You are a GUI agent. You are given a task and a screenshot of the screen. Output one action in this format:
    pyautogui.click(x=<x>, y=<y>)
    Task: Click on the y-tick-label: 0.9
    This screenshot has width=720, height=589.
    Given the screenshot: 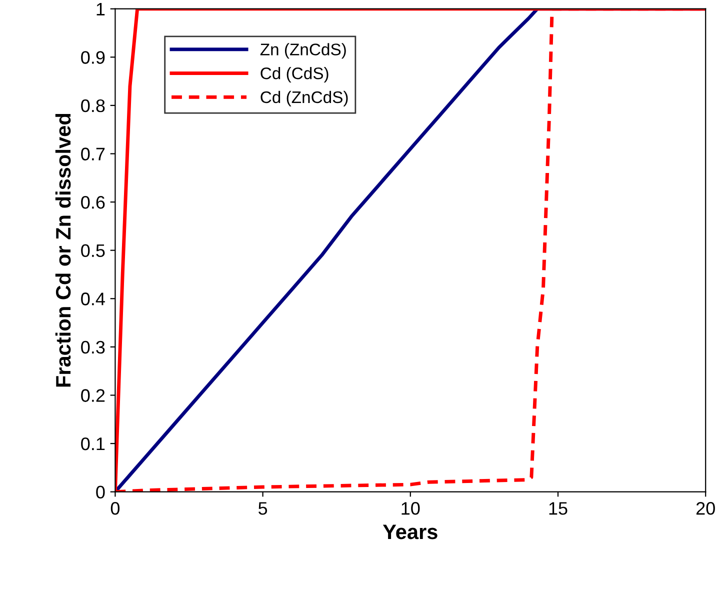 What is the action you would take?
    pyautogui.click(x=93, y=57)
    